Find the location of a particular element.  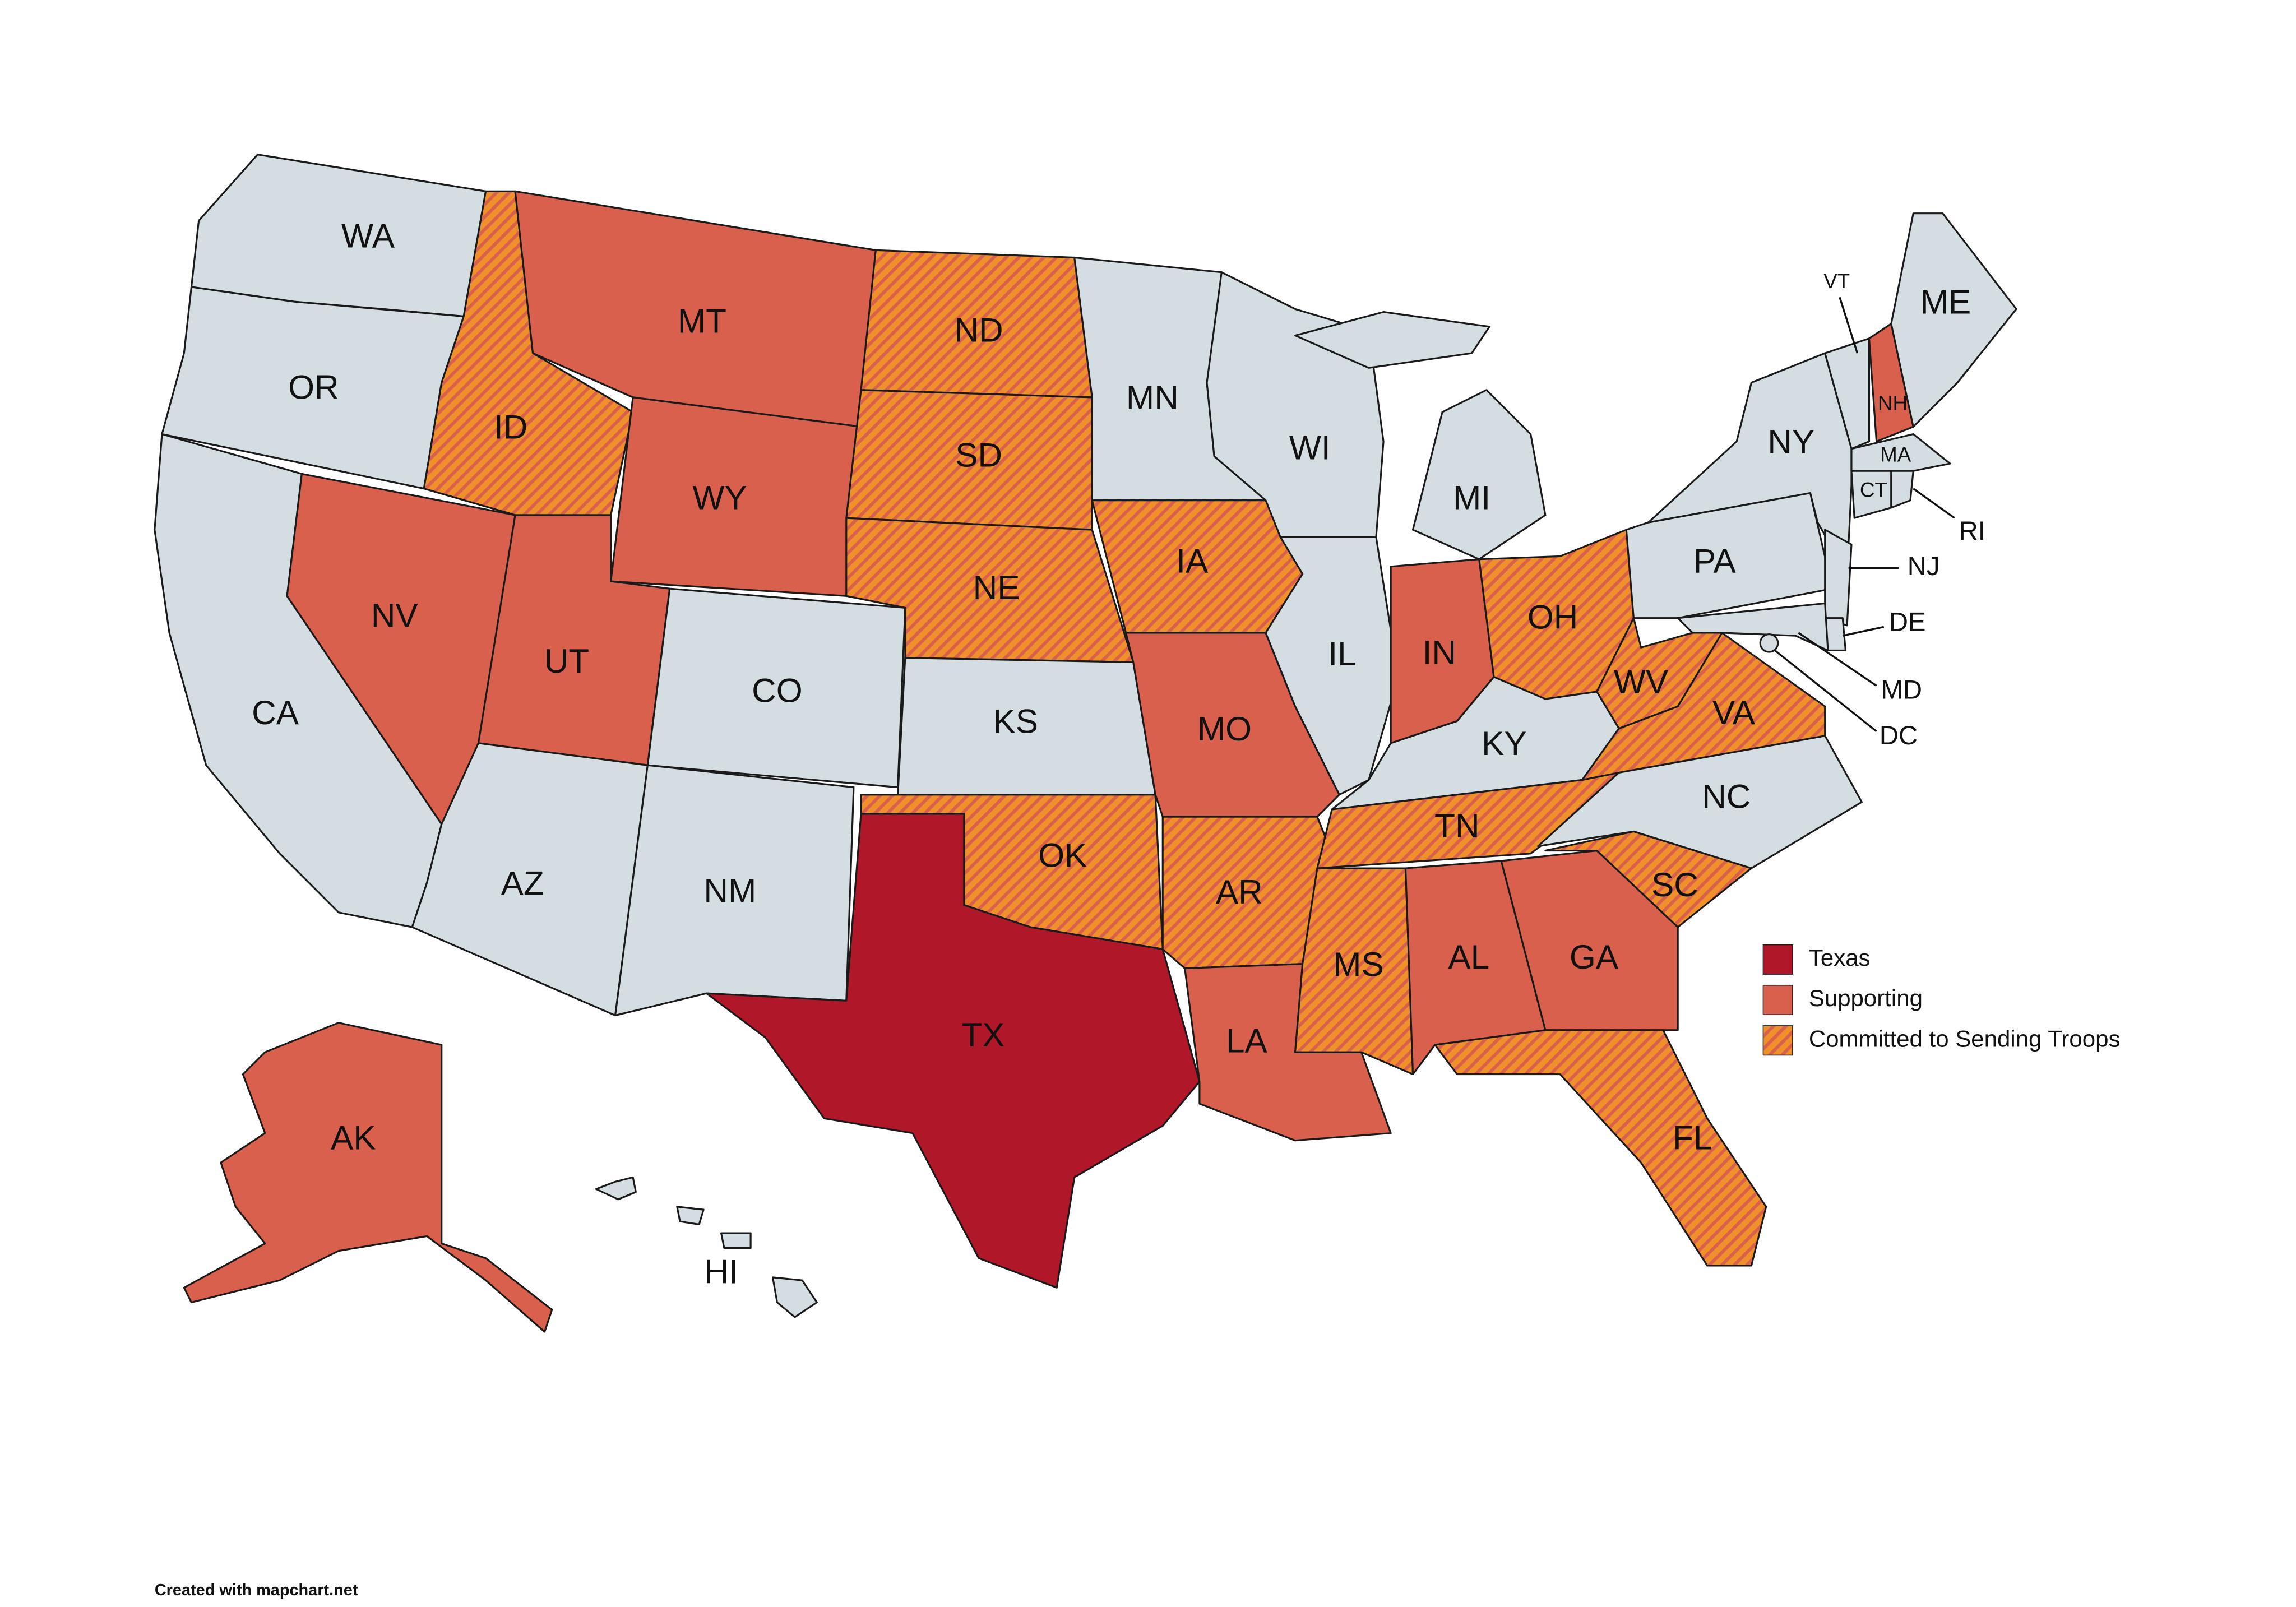

state-label: OK is located at coordinates (1062, 855).